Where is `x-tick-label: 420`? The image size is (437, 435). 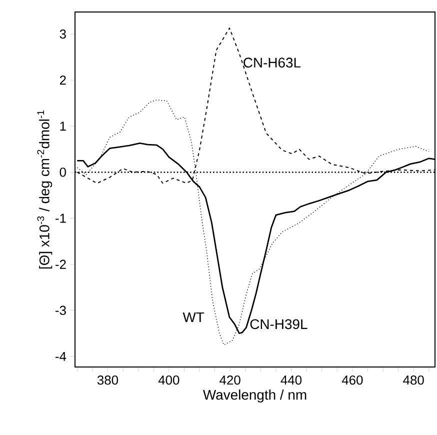
x-tick-label: 420 is located at coordinates (230, 380).